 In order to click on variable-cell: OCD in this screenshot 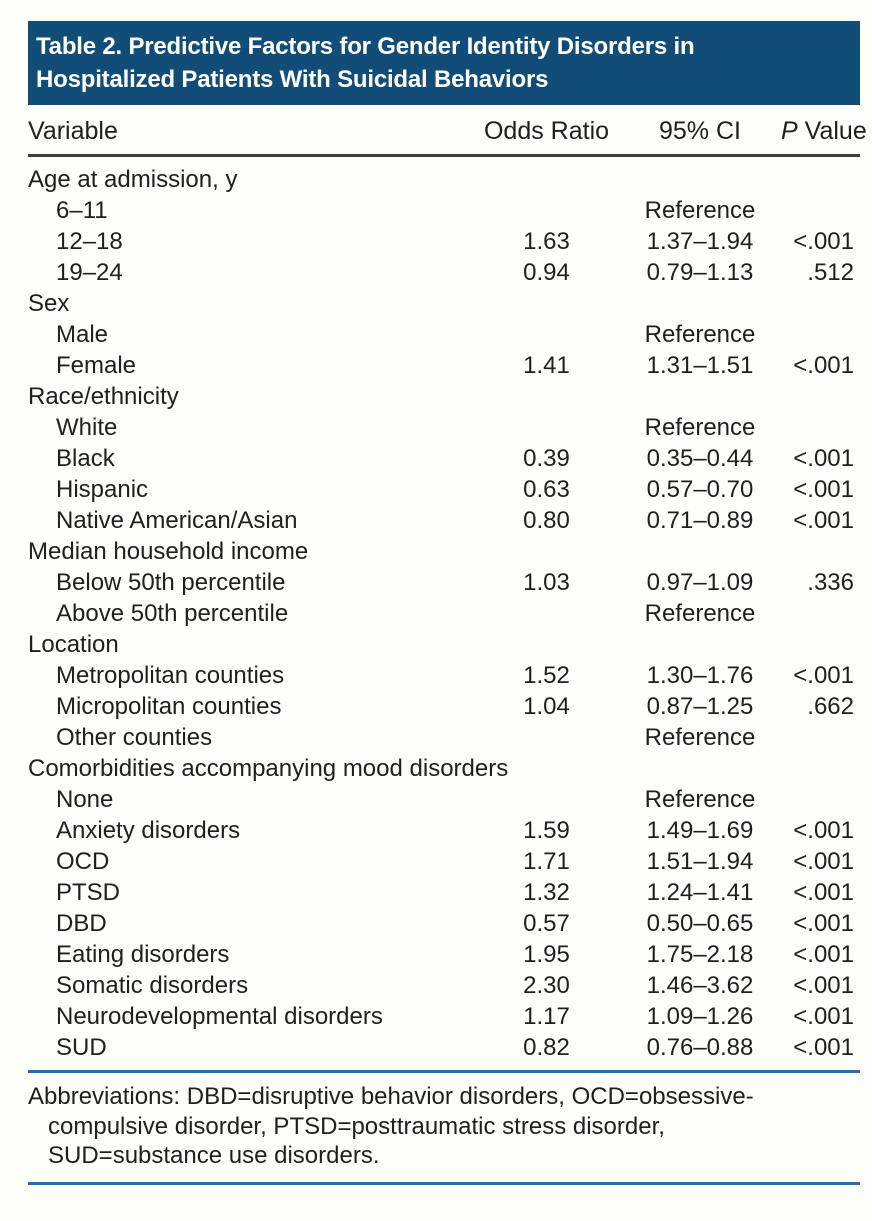, I will do `click(83, 861)`.